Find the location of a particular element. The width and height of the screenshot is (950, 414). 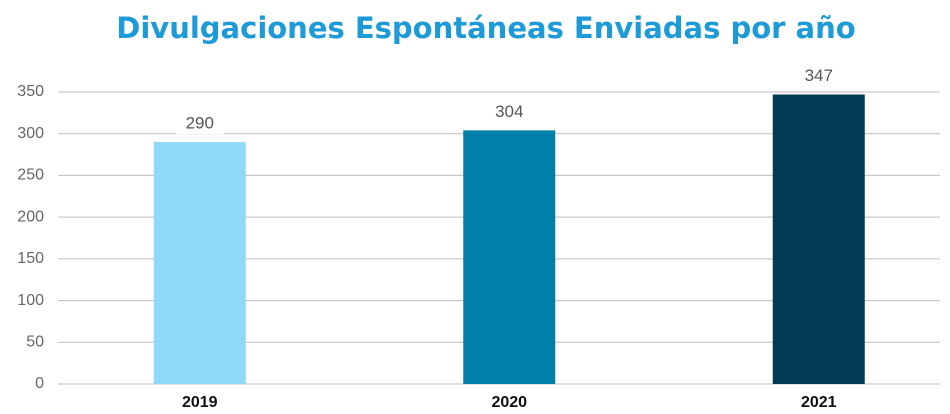

value-label: 347 is located at coordinates (819, 75).